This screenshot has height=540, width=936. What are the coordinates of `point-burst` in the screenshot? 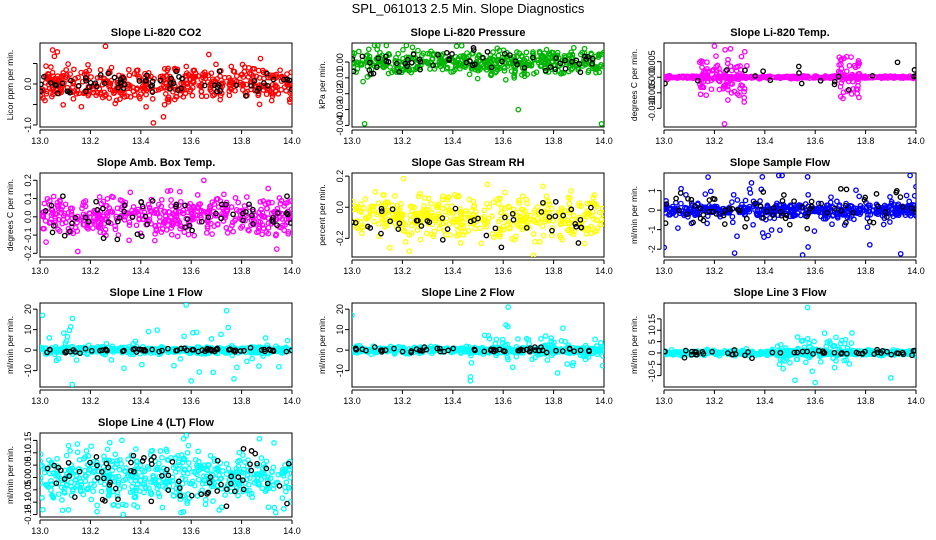 It's located at (551, 338).